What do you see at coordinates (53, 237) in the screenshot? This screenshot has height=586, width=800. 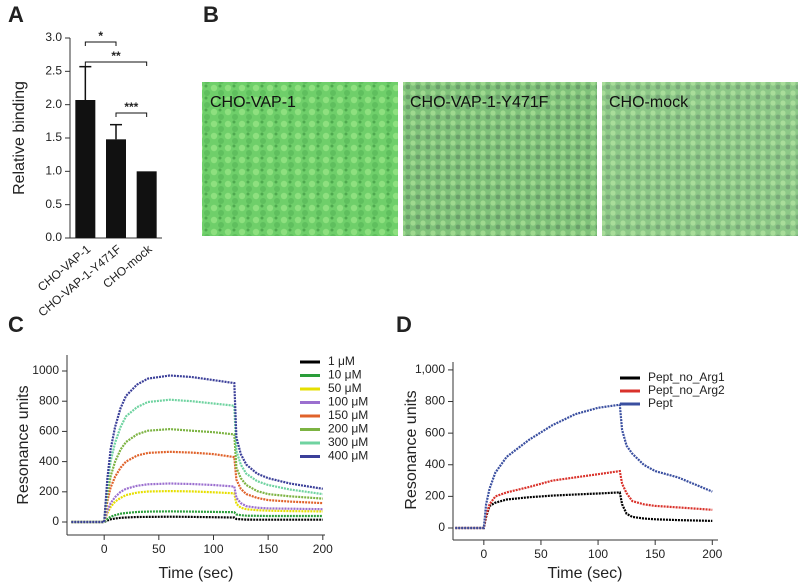 I see `y-tick-label: 0.0` at bounding box center [53, 237].